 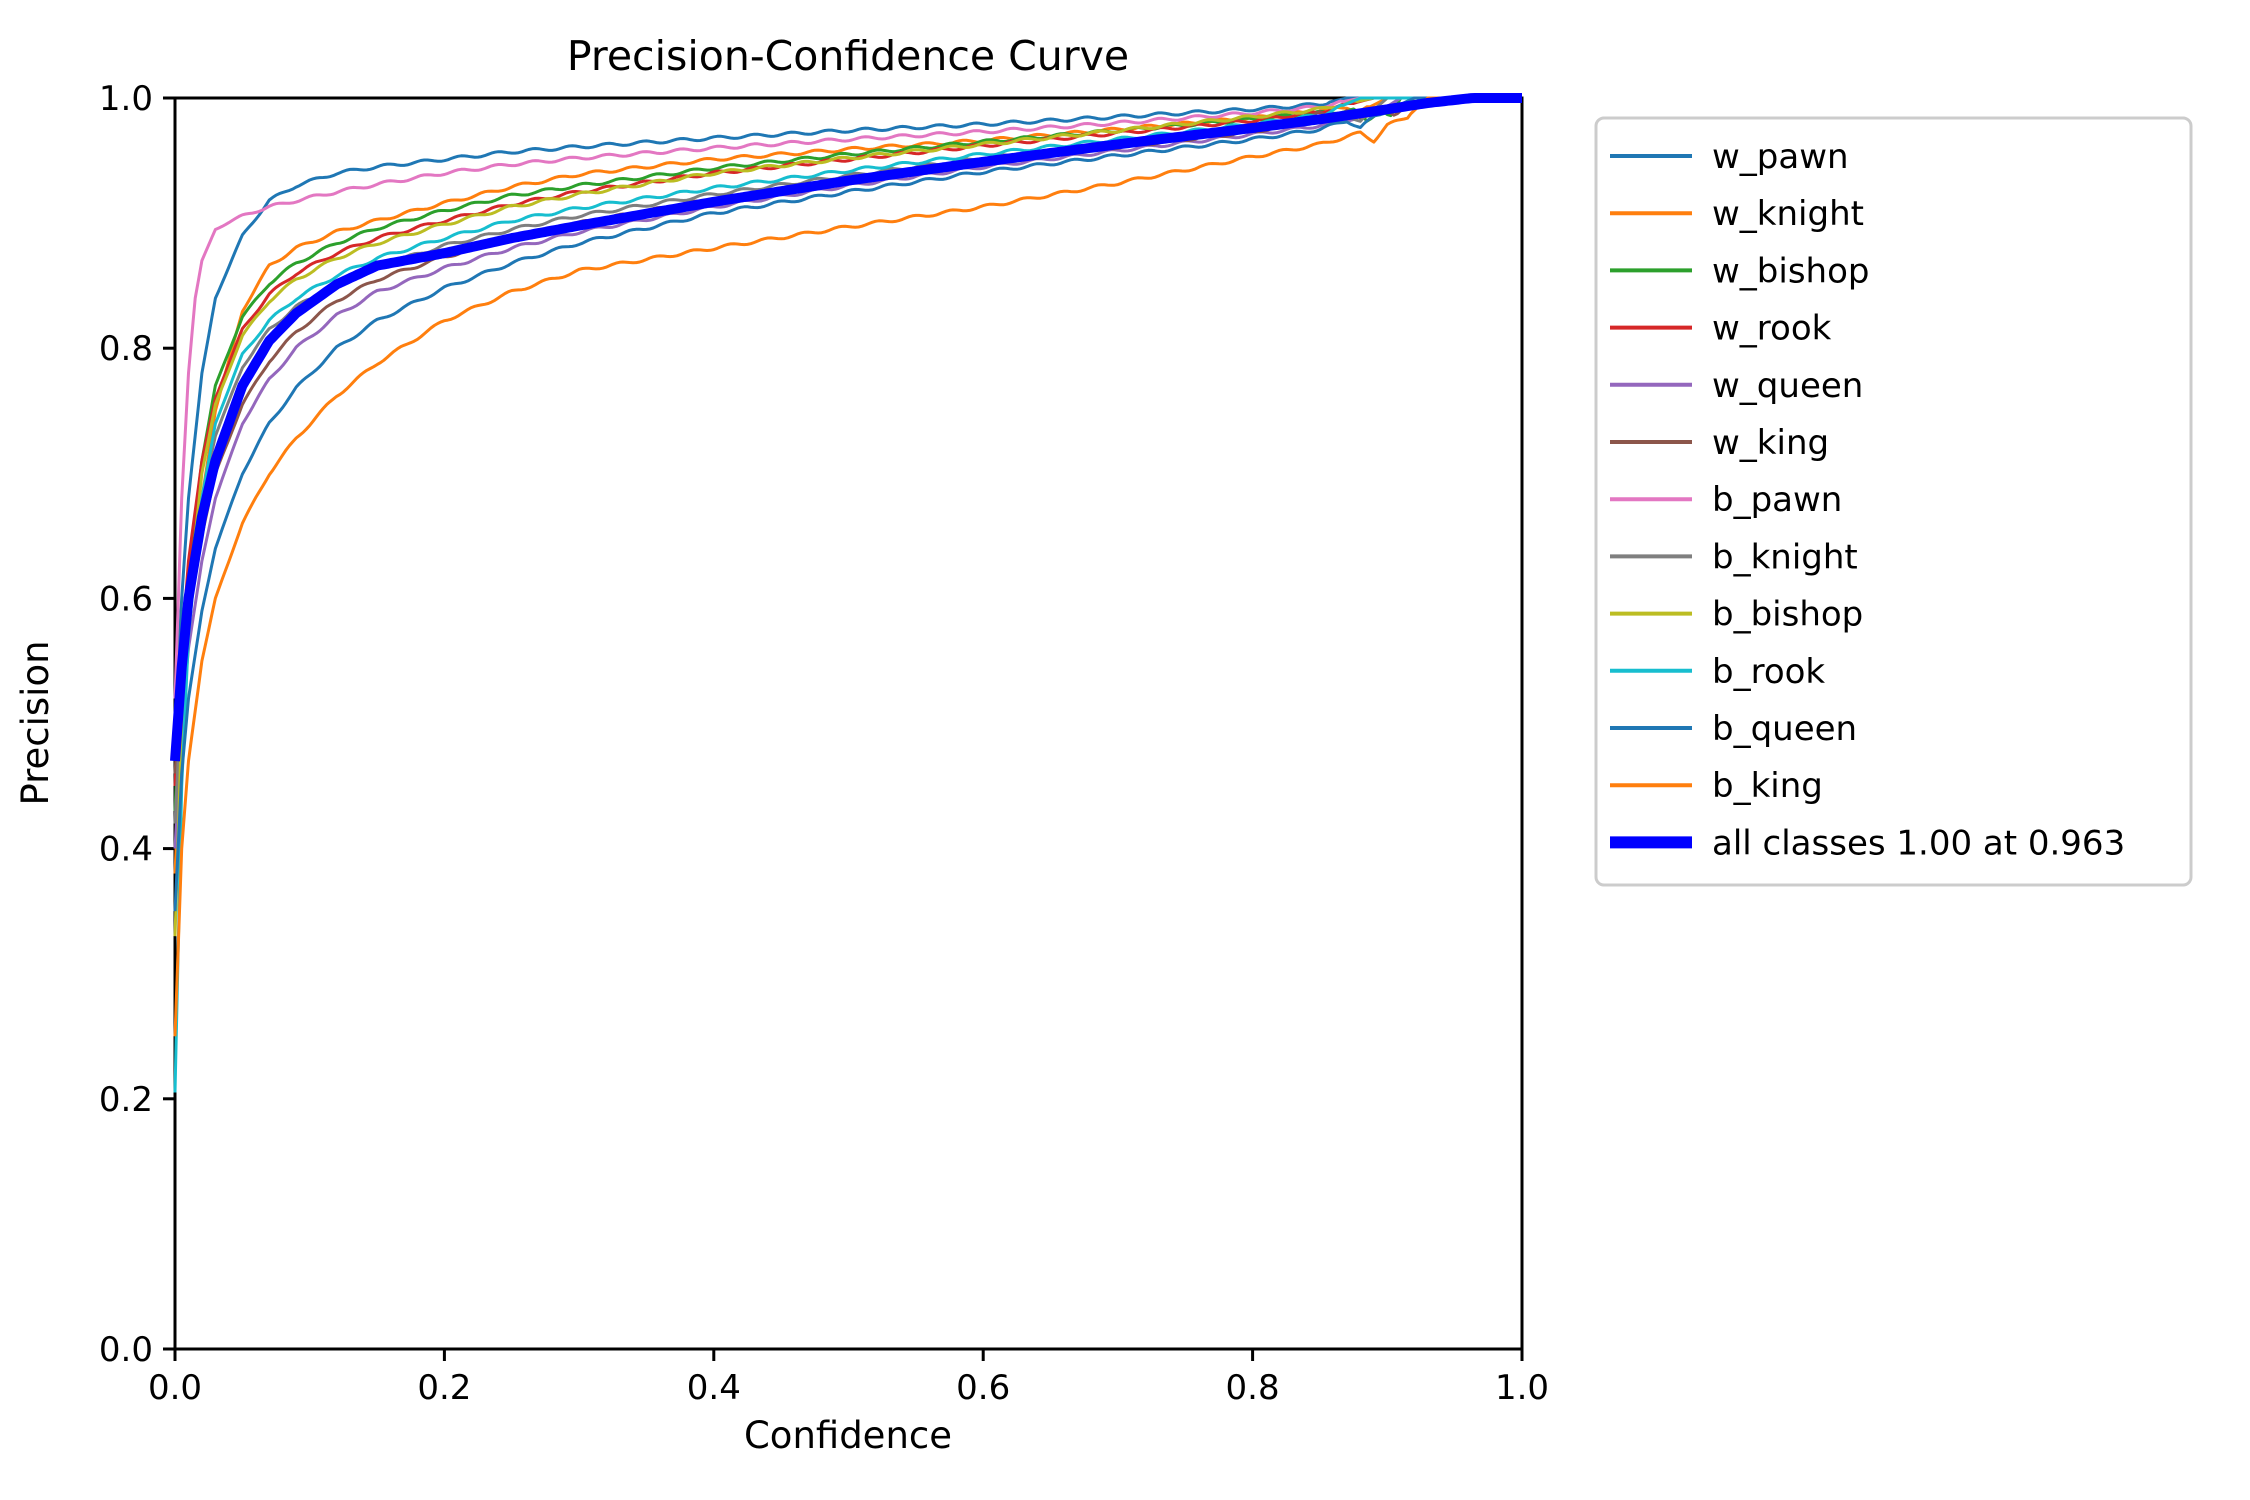 What do you see at coordinates (1767, 786) in the screenshot?
I see `legend-label: b_king` at bounding box center [1767, 786].